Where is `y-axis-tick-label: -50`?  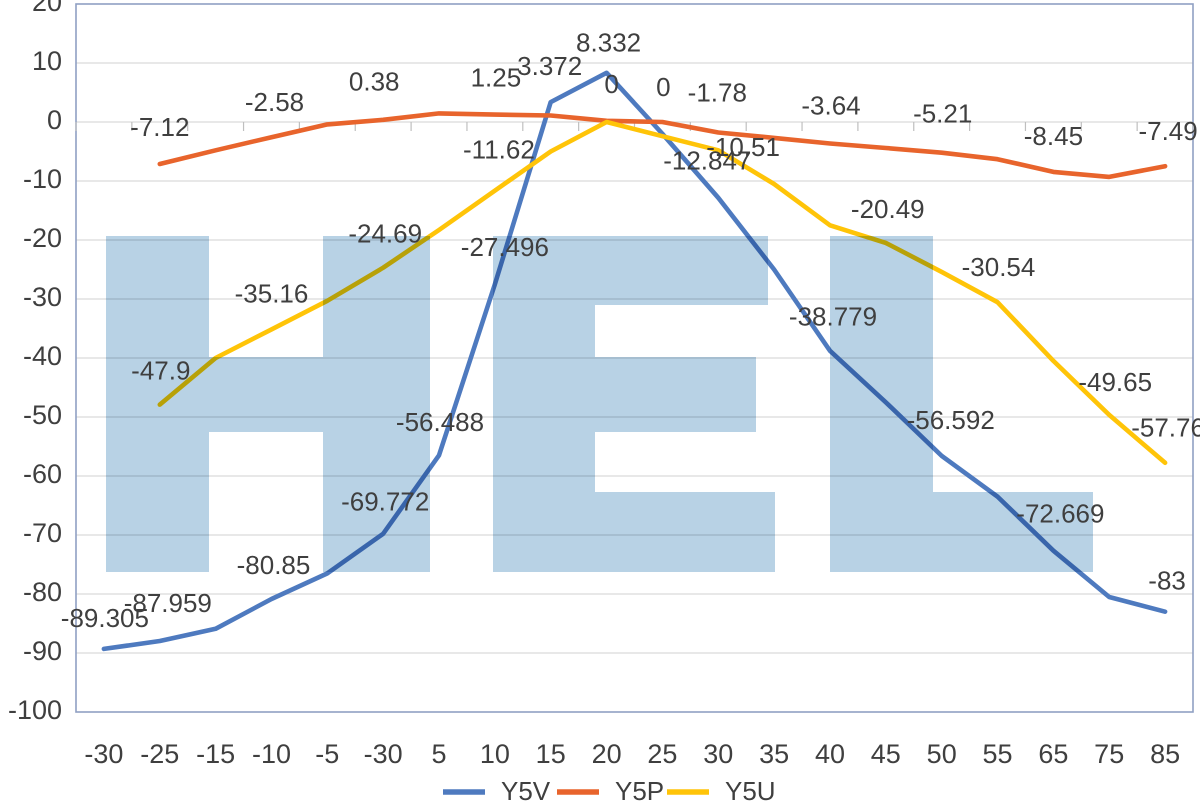 y-axis-tick-label: -50 is located at coordinates (42, 415).